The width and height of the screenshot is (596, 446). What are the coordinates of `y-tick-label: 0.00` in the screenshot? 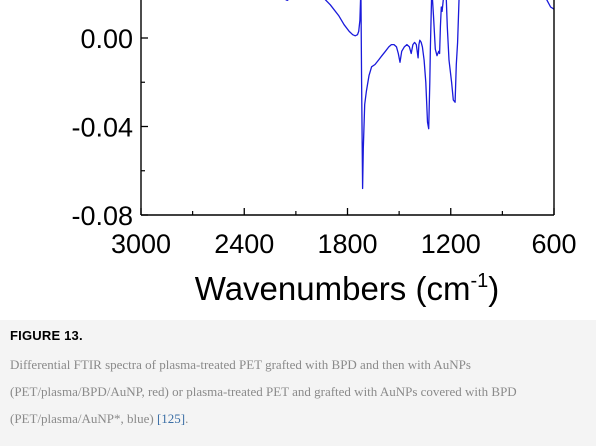 It's located at (106, 39).